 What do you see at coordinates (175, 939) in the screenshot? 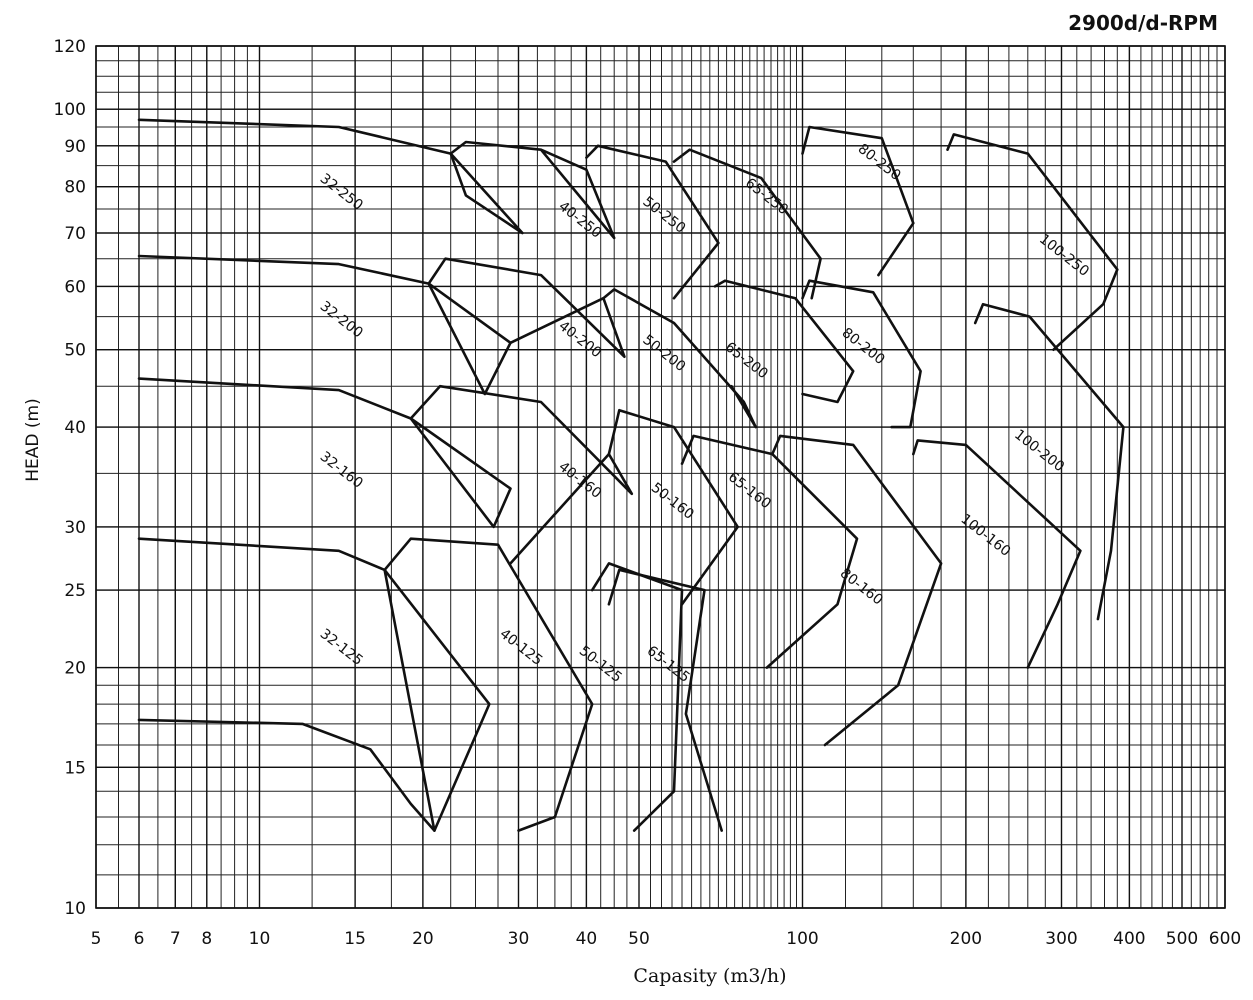
I see `x-tick-label: 7` at bounding box center [175, 939].